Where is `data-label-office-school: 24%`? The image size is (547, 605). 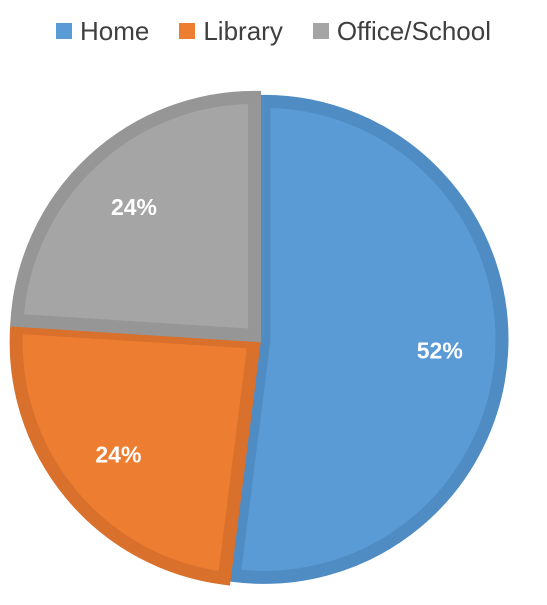
data-label-office-school: 24% is located at coordinates (134, 207).